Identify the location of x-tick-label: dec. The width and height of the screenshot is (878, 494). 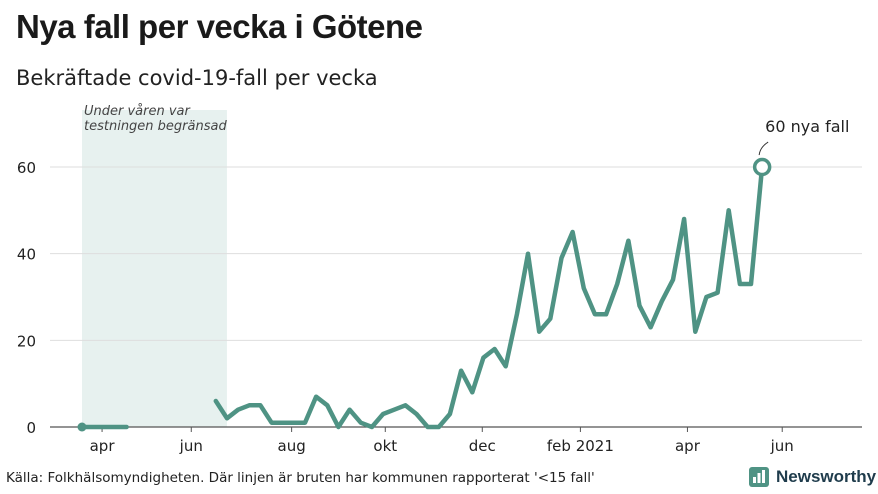
(482, 446).